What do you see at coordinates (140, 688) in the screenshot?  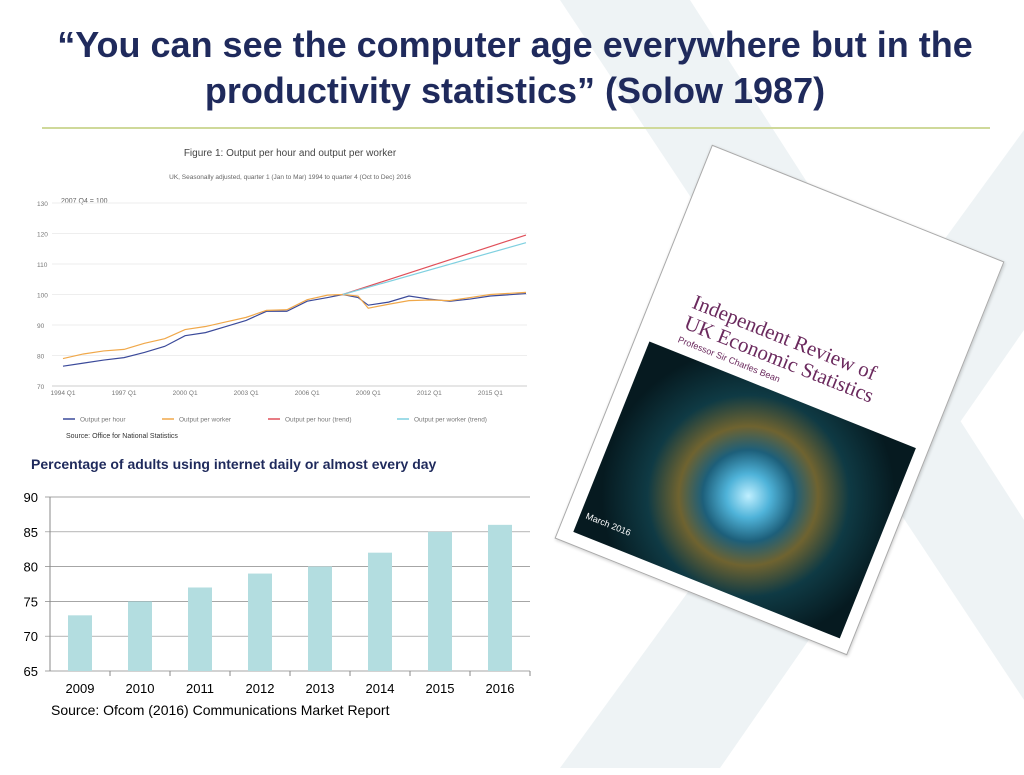 I see `x-tick-label: 2010` at bounding box center [140, 688].